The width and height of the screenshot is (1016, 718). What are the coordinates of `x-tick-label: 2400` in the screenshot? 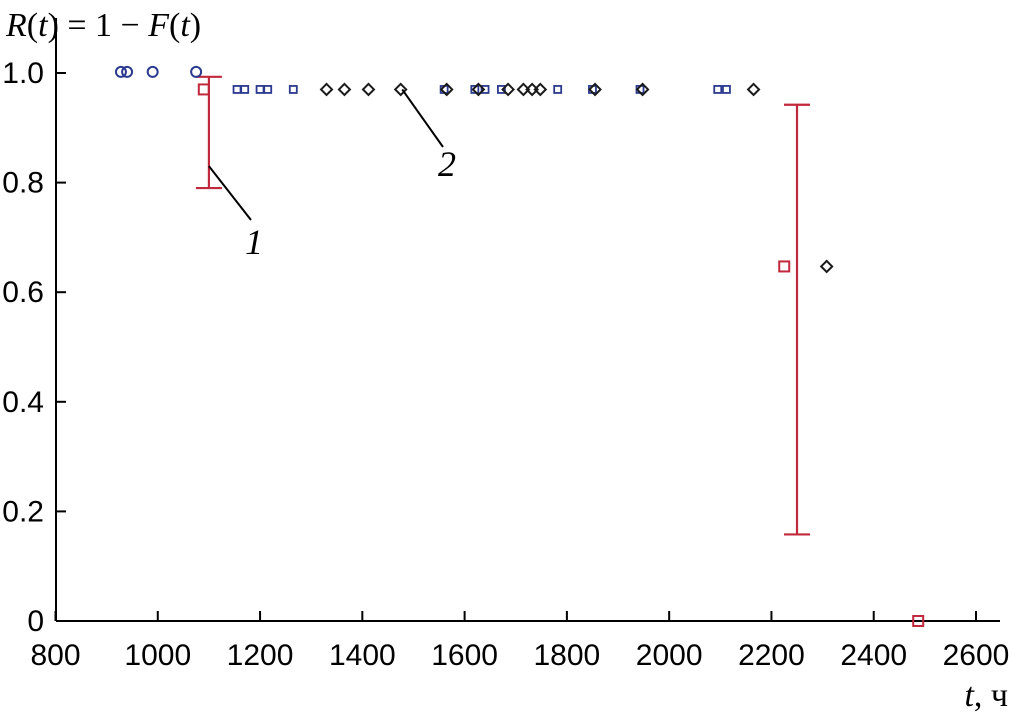 It's located at (873, 655).